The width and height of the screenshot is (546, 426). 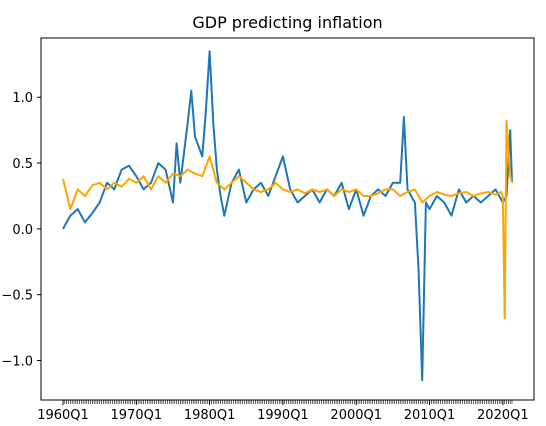 I want to click on y-tick-label: −1.0, so click(x=17, y=362).